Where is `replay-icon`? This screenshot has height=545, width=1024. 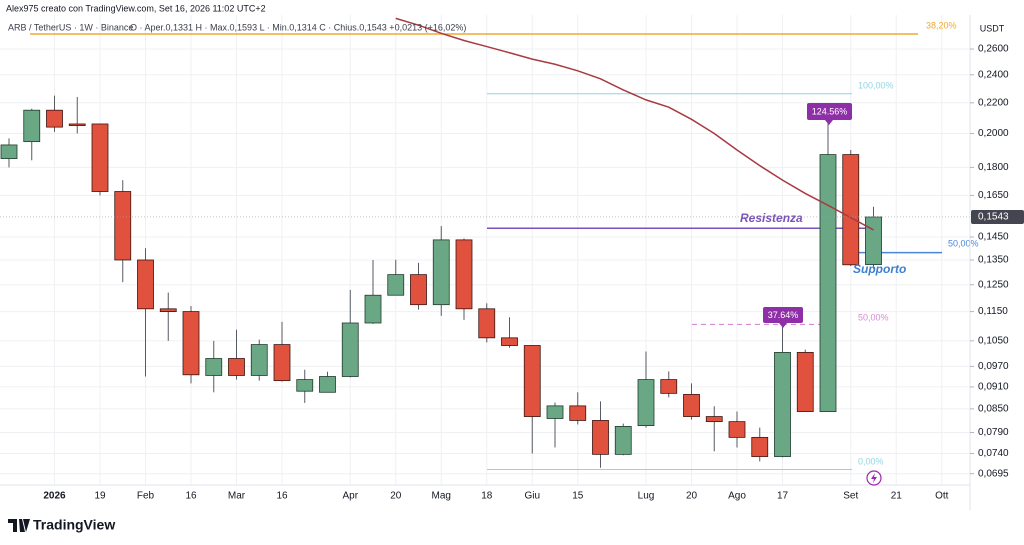
replay-icon is located at coordinates (874, 478).